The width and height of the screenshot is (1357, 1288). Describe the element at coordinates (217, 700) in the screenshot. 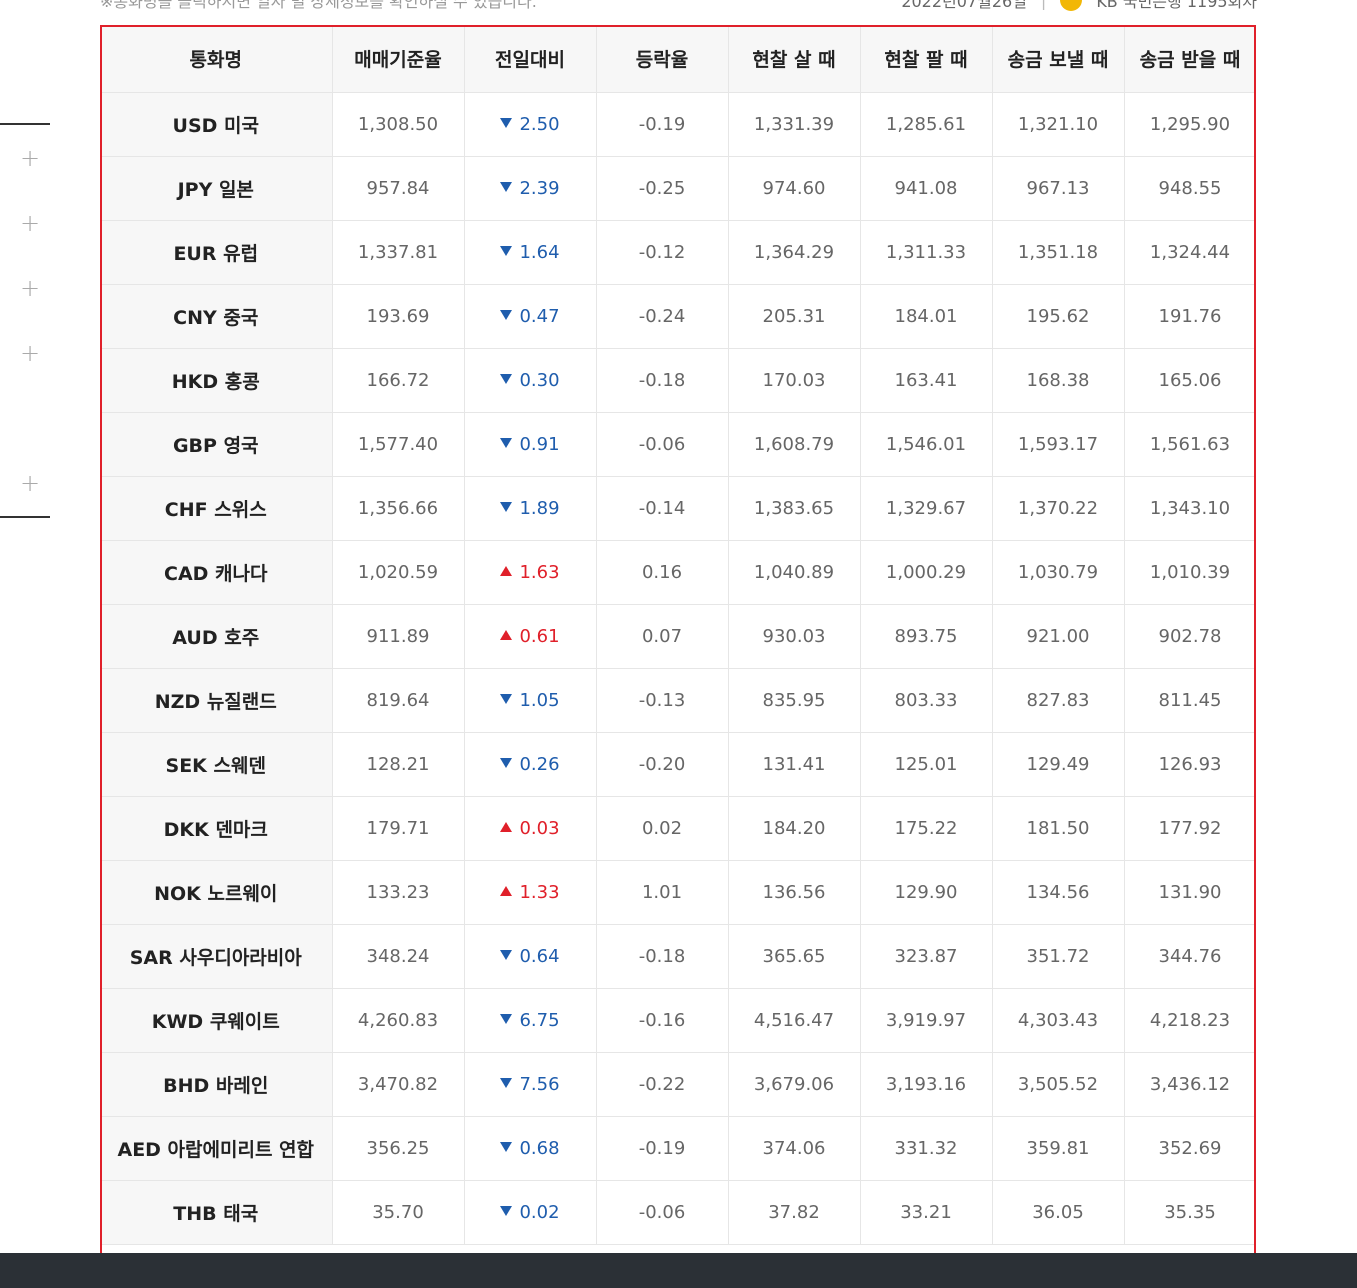

I see `currency-name-link: NZD 뉴질랜드` at that location.